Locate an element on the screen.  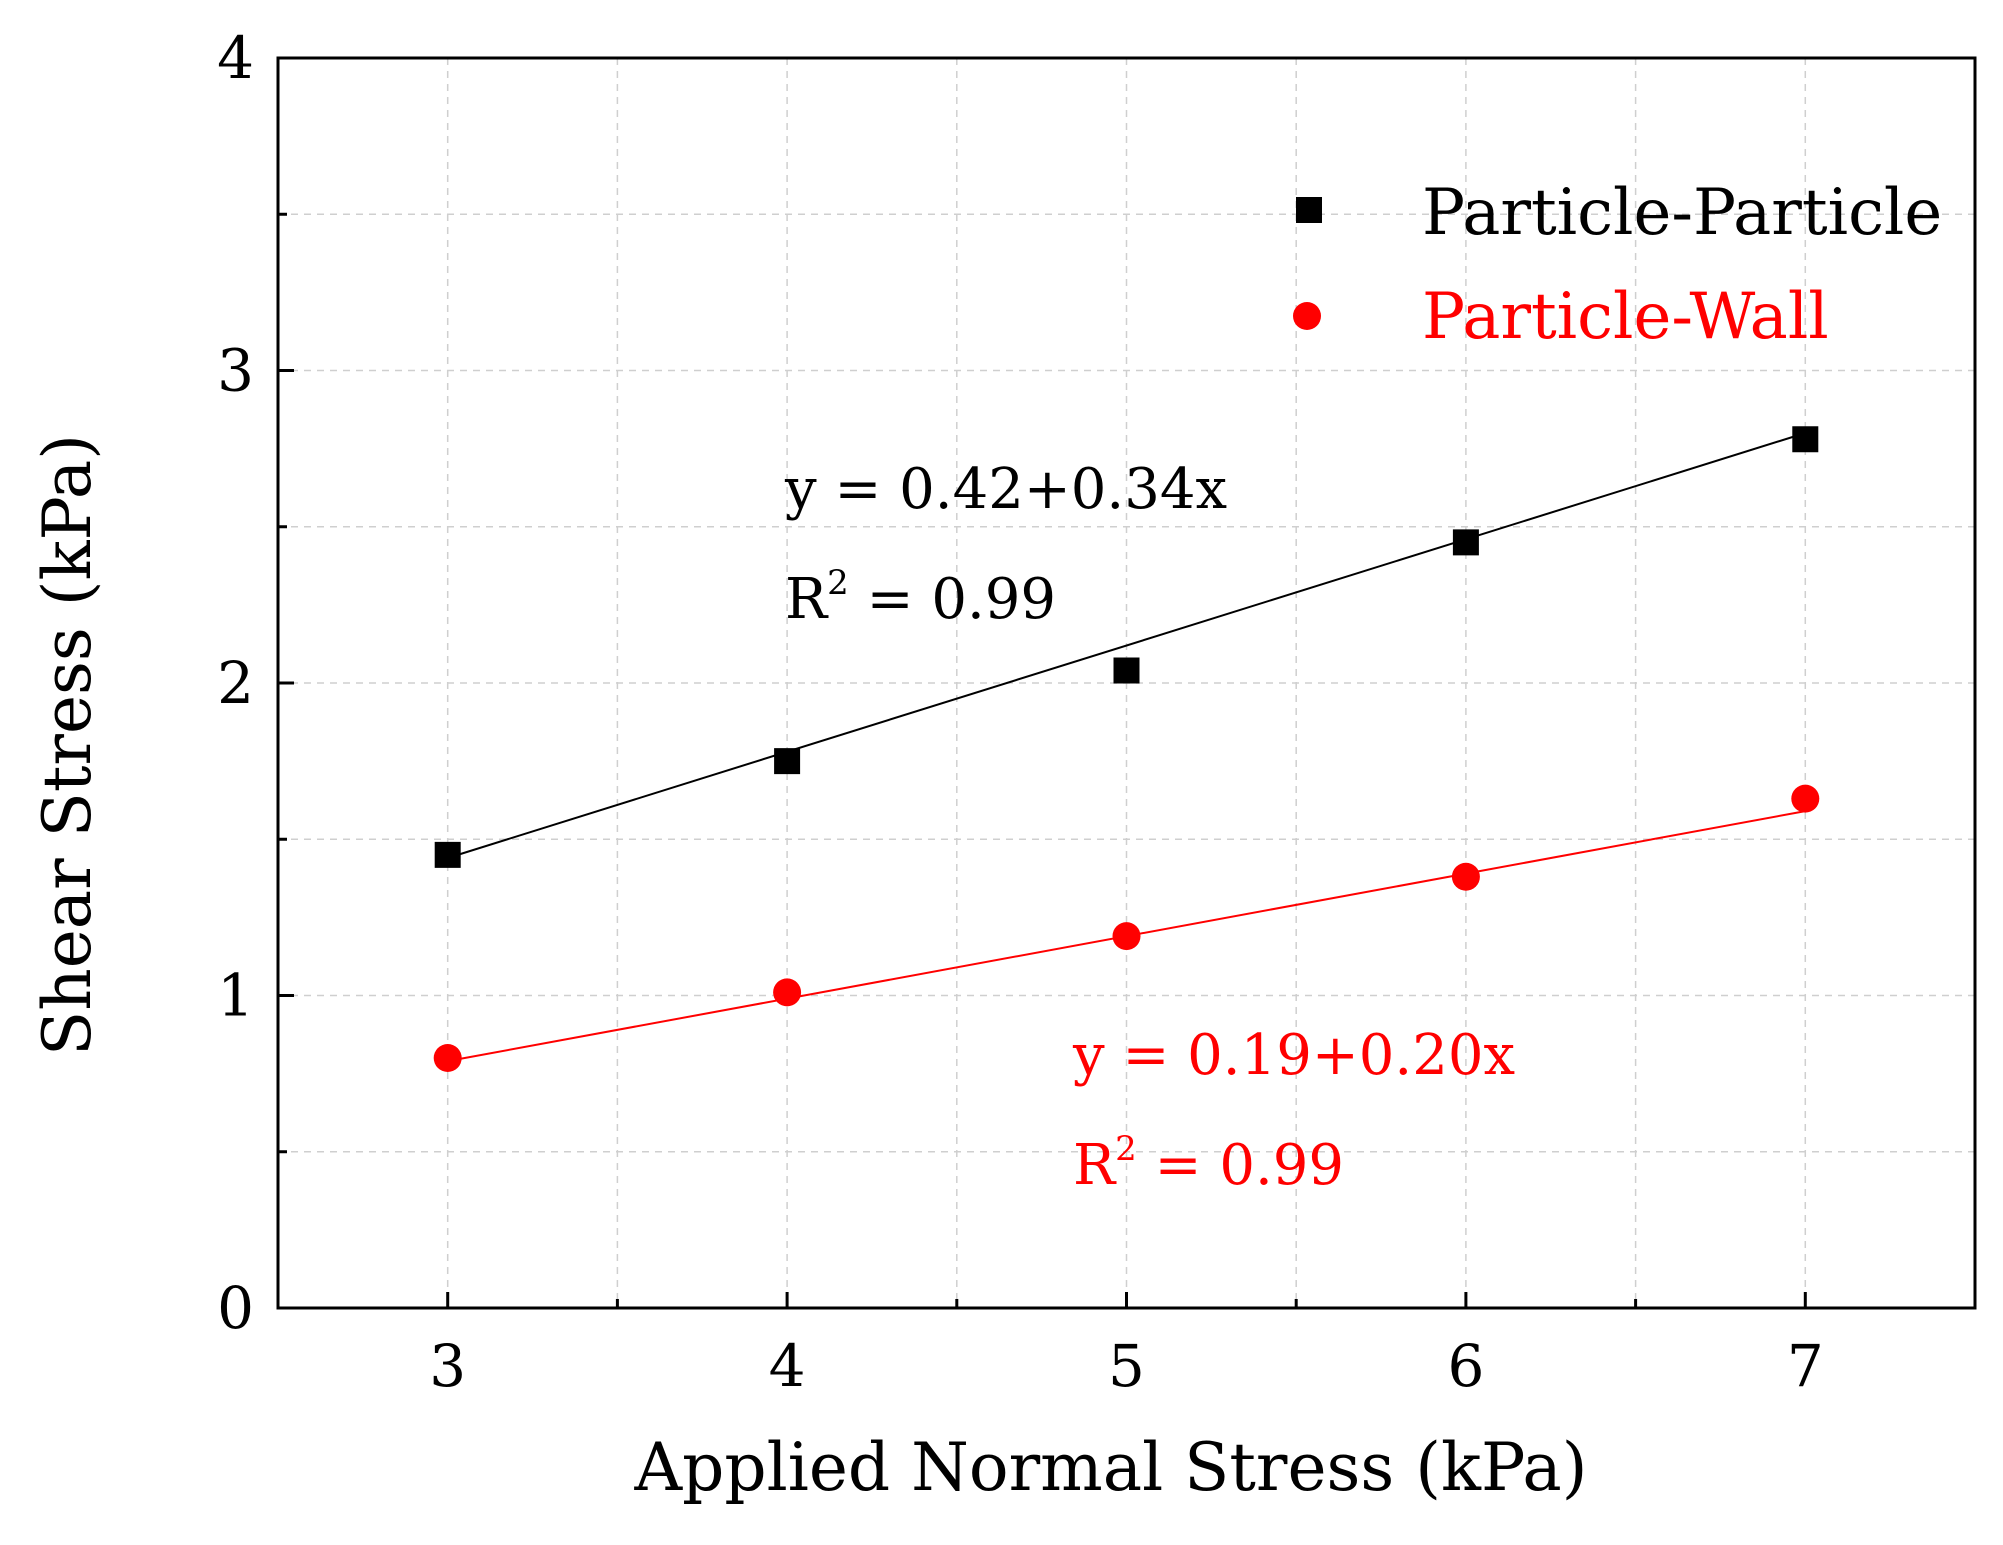
legend-label-particle-particle: Particle-Particle is located at coordinates (1682, 213).